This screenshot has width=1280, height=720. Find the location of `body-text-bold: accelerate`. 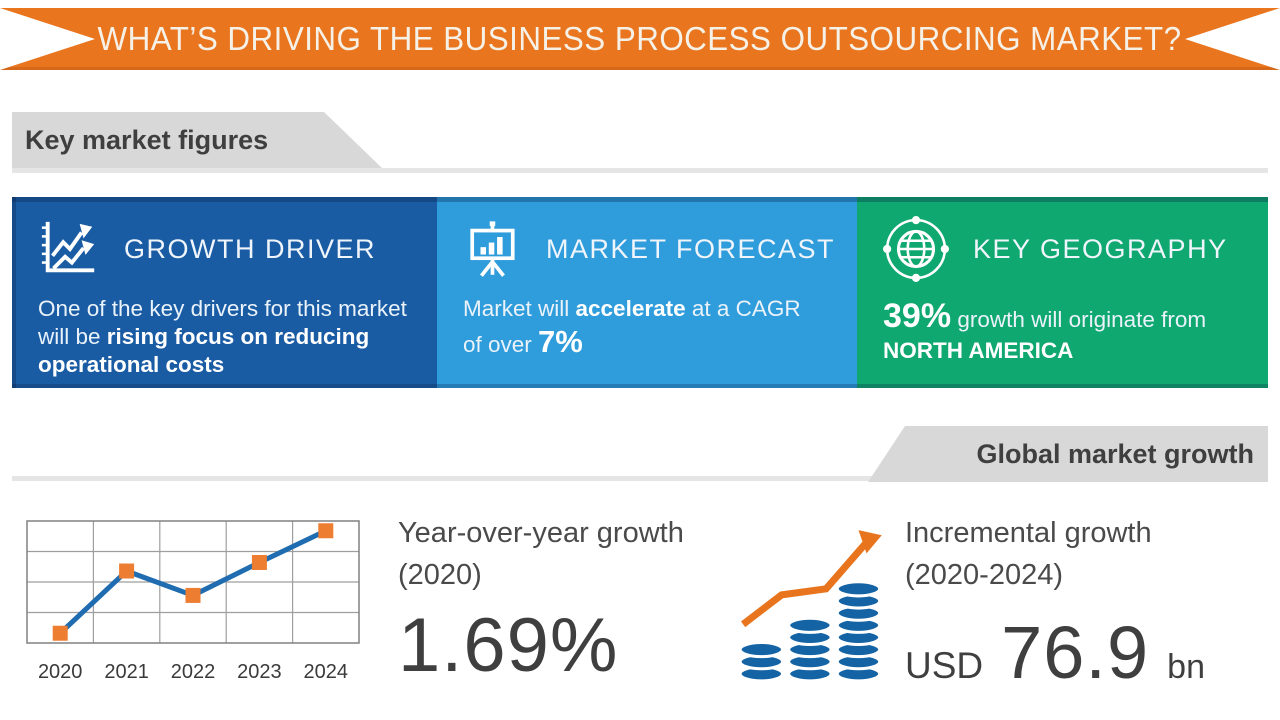

body-text-bold: accelerate is located at coordinates (630, 308).